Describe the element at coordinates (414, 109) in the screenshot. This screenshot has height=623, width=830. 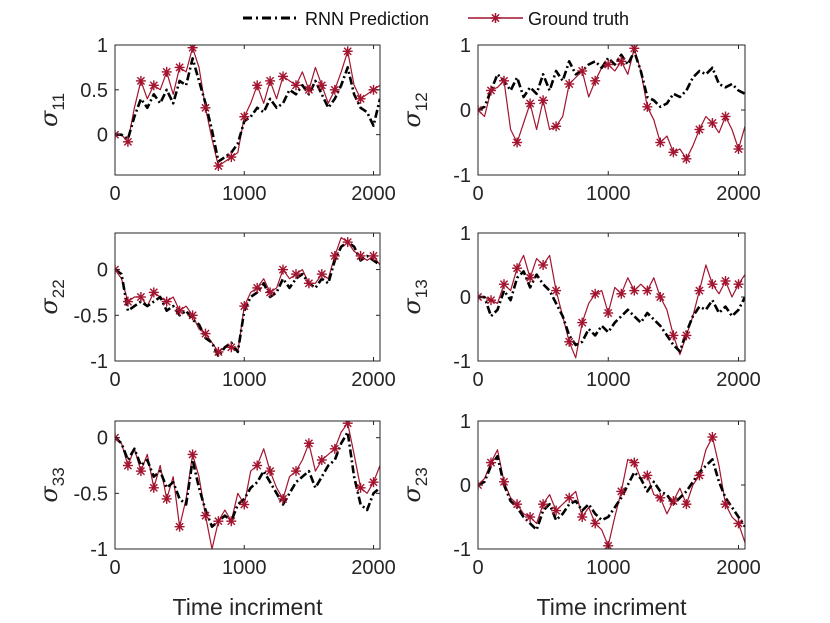
I see `y-axis-label: σ12` at that location.